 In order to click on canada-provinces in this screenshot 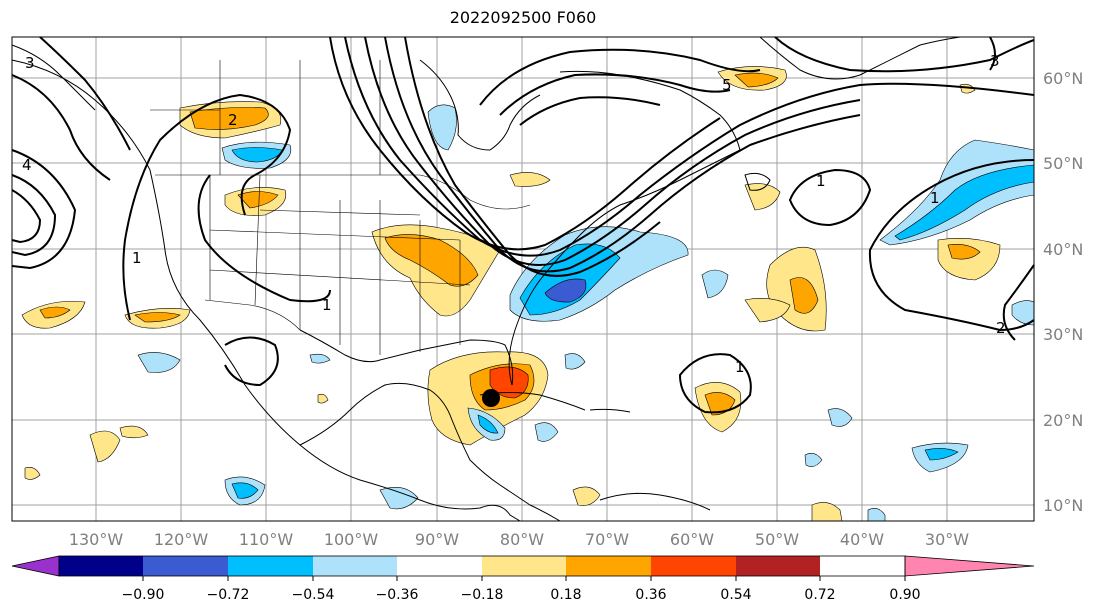, I will do `click(265, 117)`.